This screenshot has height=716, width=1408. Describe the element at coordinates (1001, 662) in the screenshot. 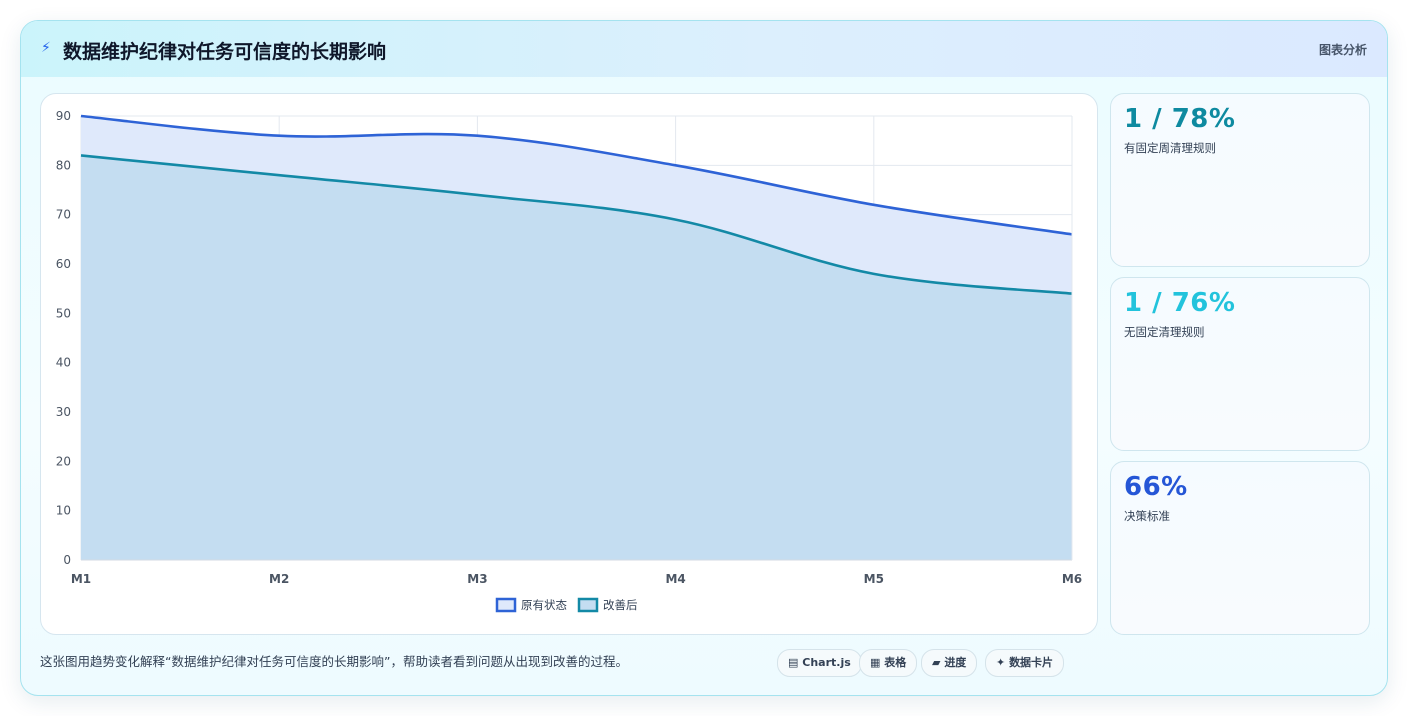

I see `sparkle-icon: ✦` at that location.